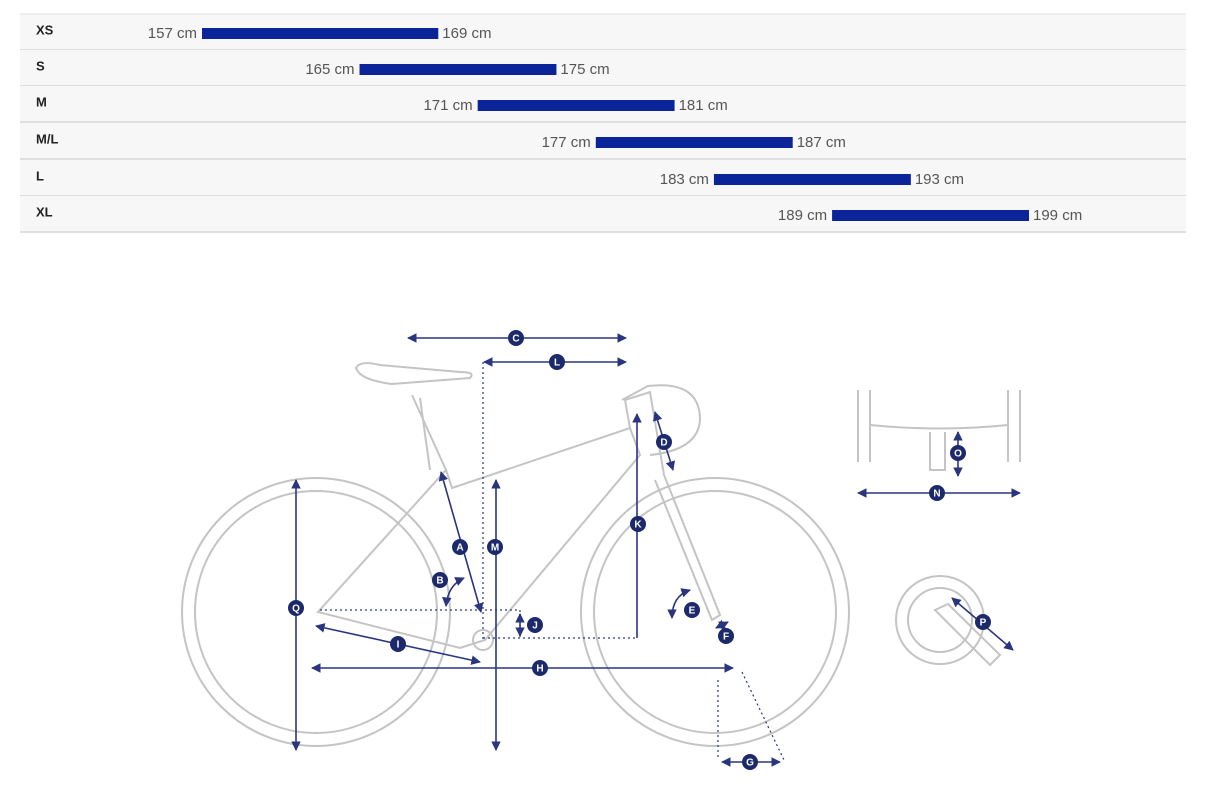  I want to click on size-label: M, so click(41, 101).